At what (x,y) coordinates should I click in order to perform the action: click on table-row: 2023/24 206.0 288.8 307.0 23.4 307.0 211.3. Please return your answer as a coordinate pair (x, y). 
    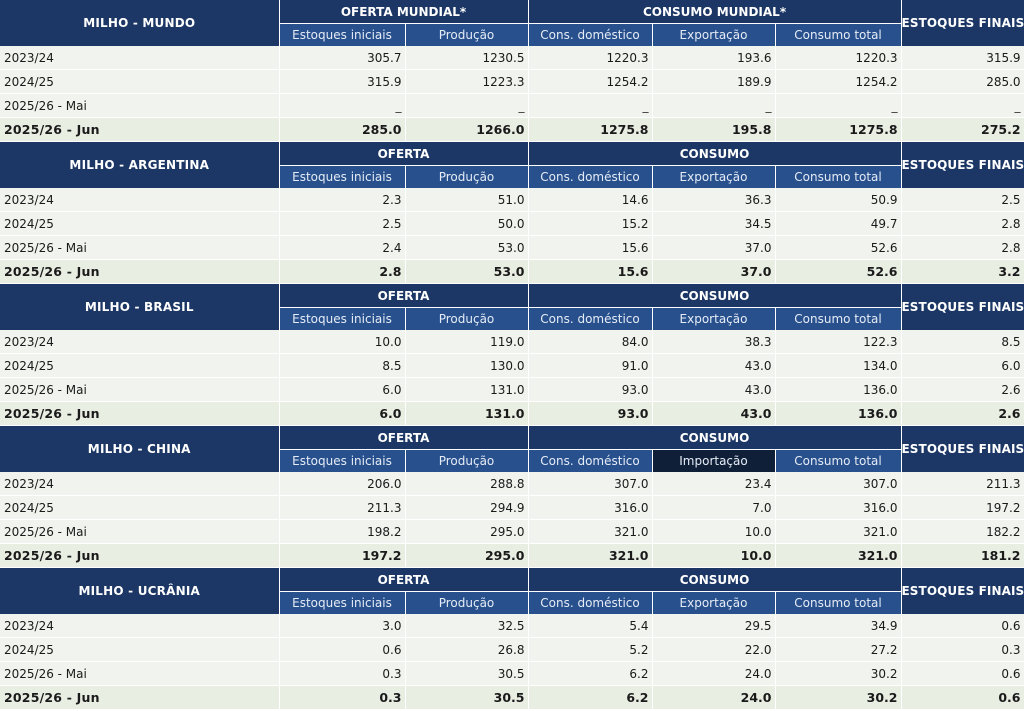
    Looking at the image, I should click on (512, 484).